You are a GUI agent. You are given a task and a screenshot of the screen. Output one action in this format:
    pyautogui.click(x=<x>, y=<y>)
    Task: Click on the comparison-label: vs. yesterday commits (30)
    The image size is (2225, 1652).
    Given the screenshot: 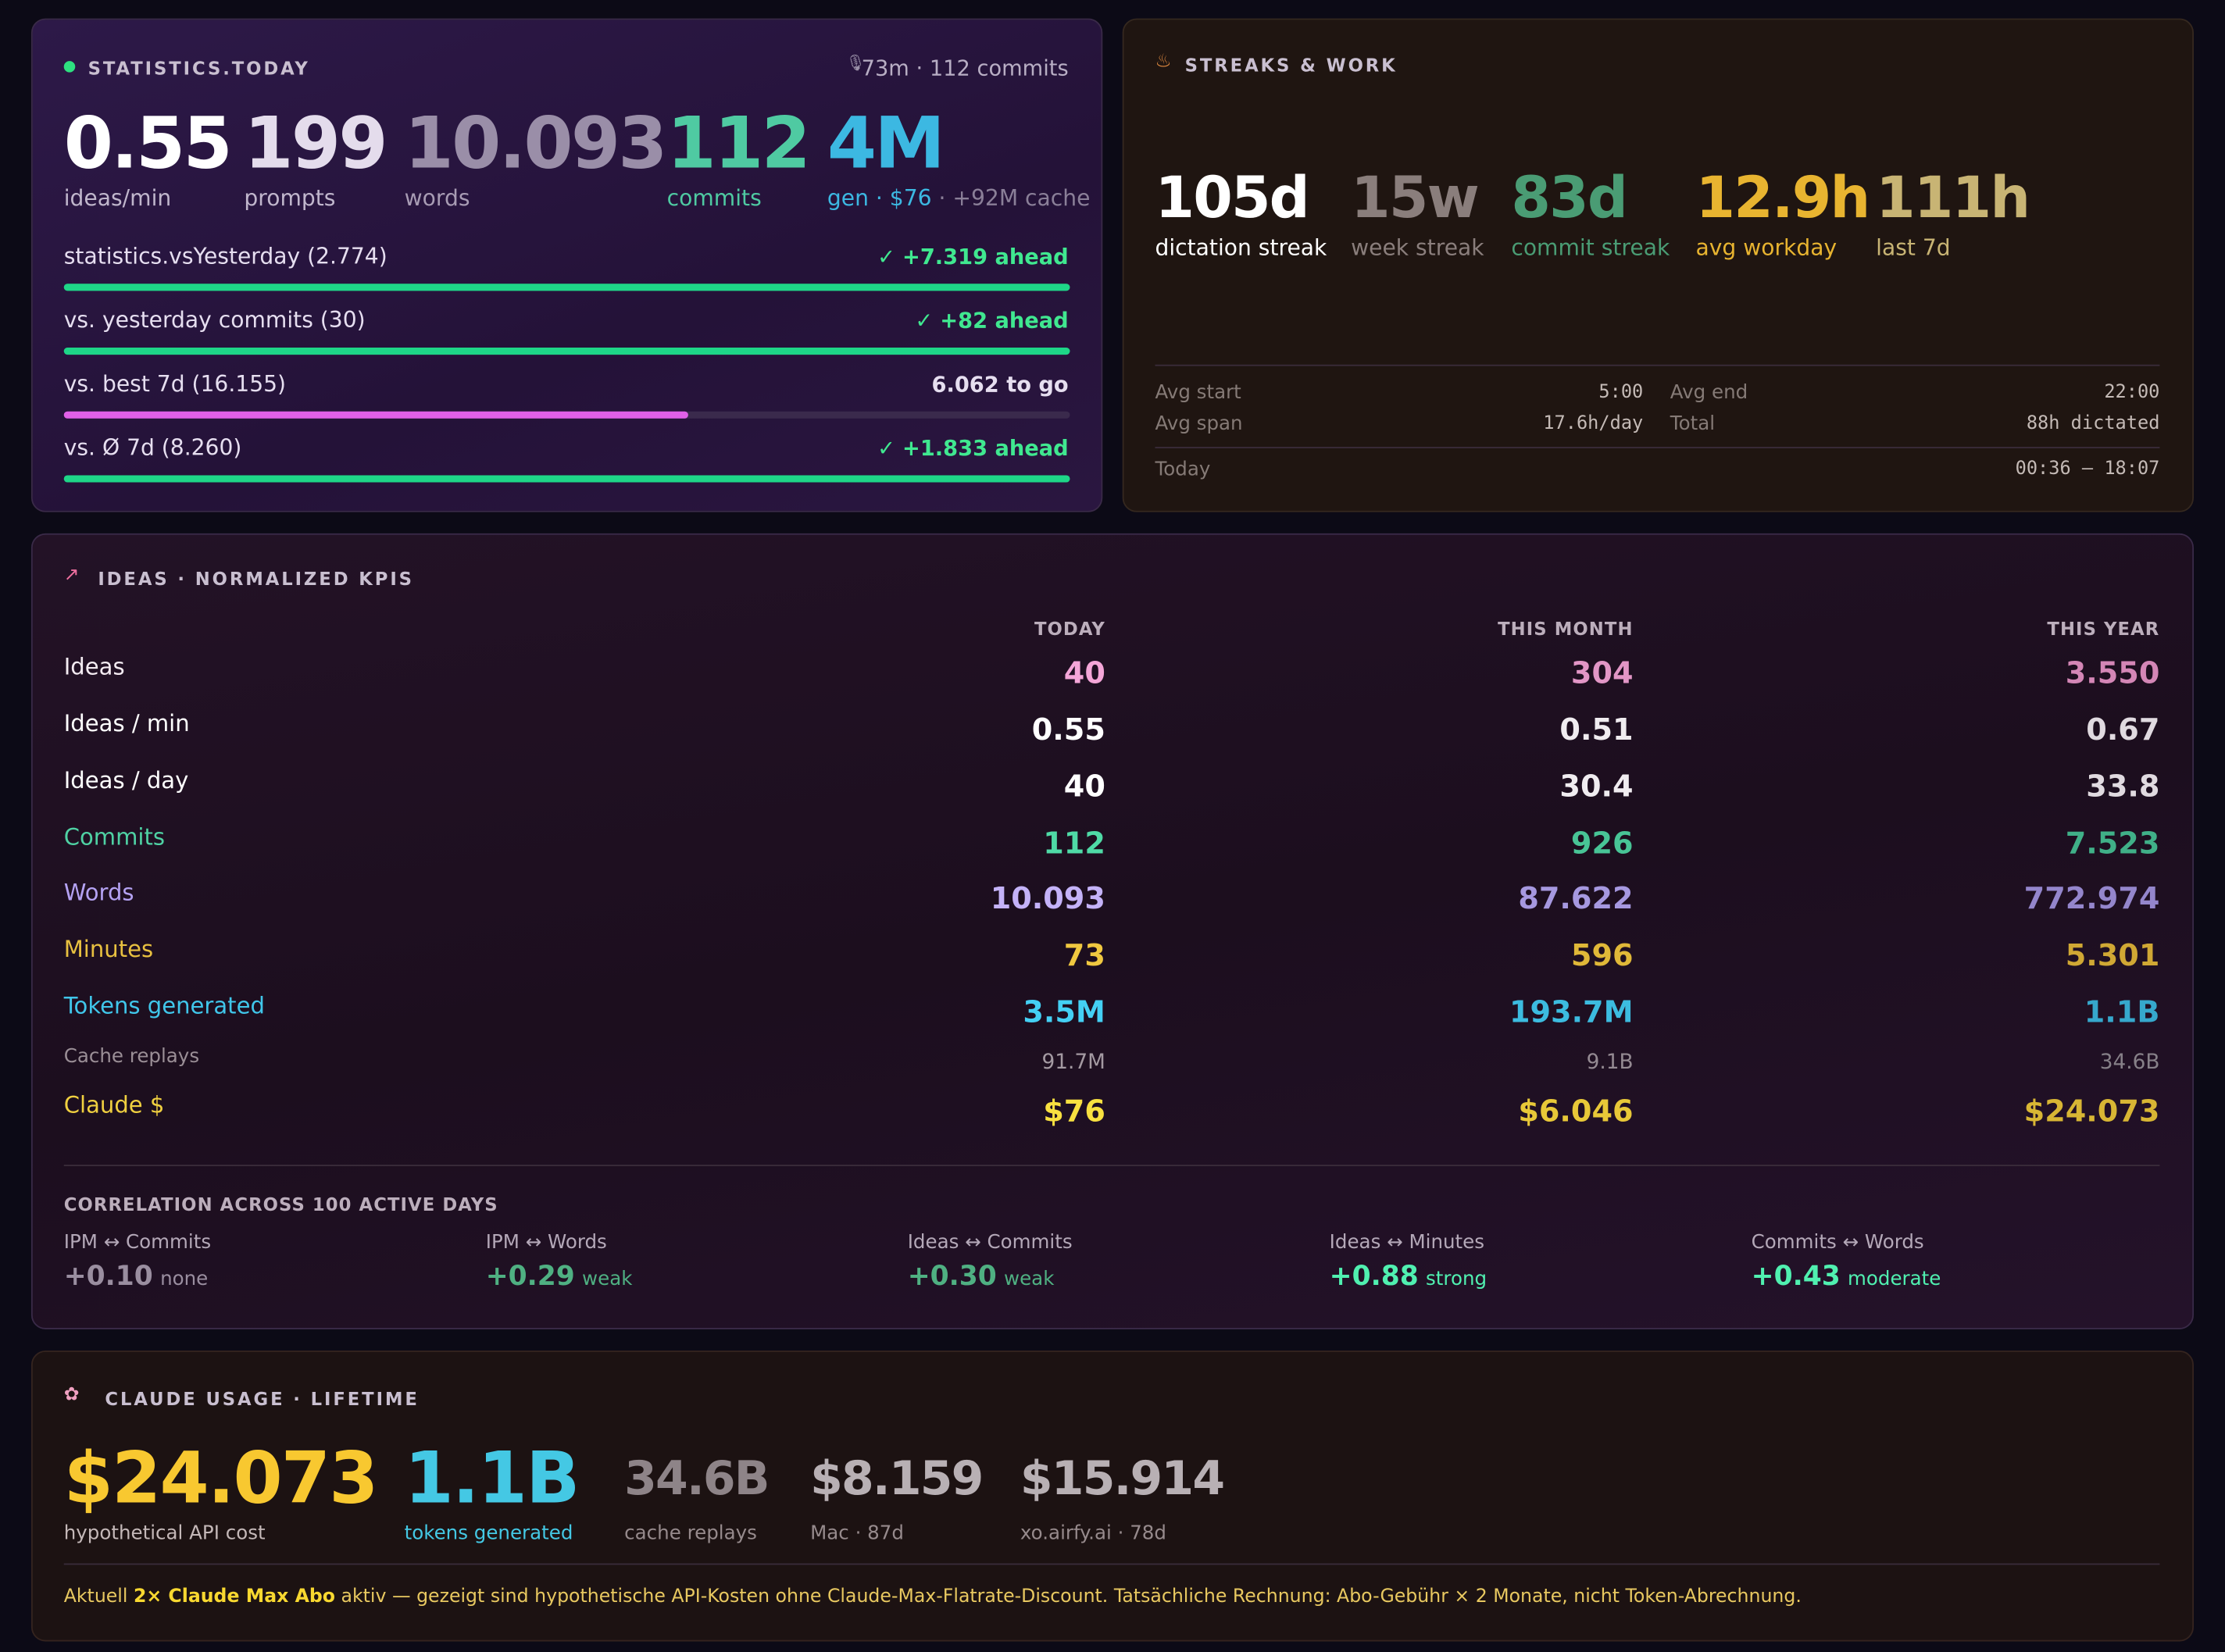 What is the action you would take?
    pyautogui.click(x=214, y=320)
    